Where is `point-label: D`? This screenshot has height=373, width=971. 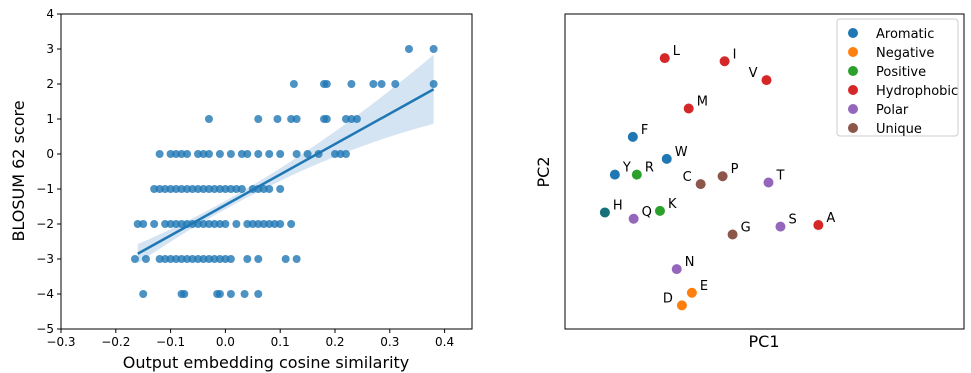
point-label: D is located at coordinates (668, 298).